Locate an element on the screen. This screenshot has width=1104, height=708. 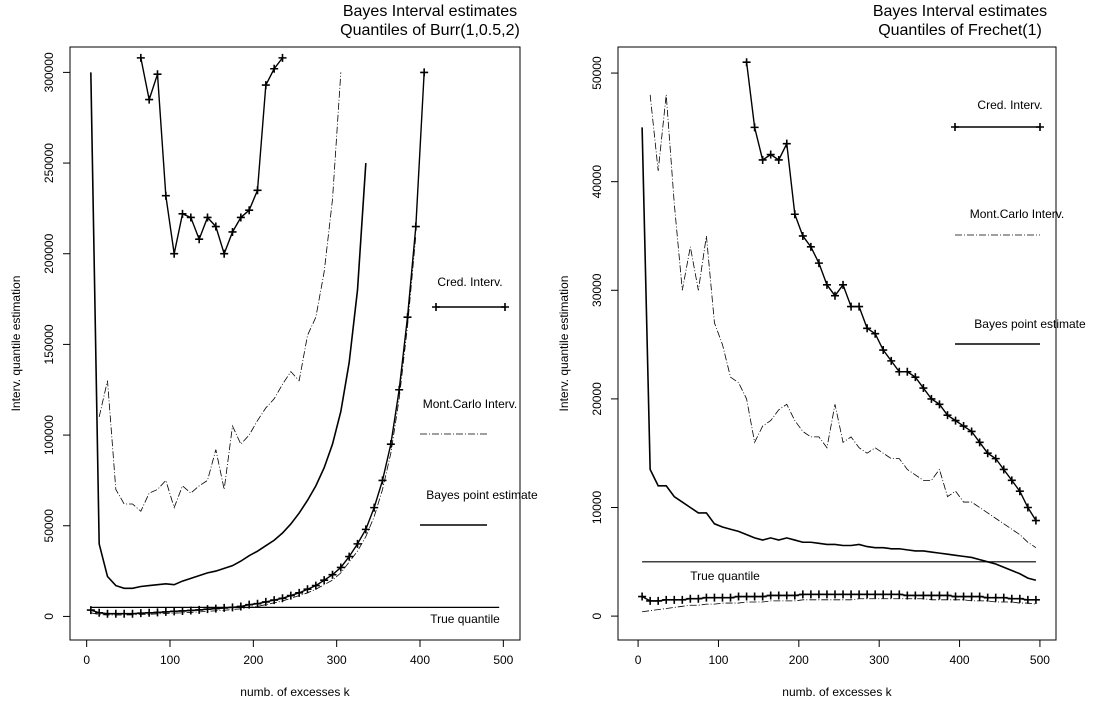
y-tick-label: 250000 is located at coordinates (49, 163).